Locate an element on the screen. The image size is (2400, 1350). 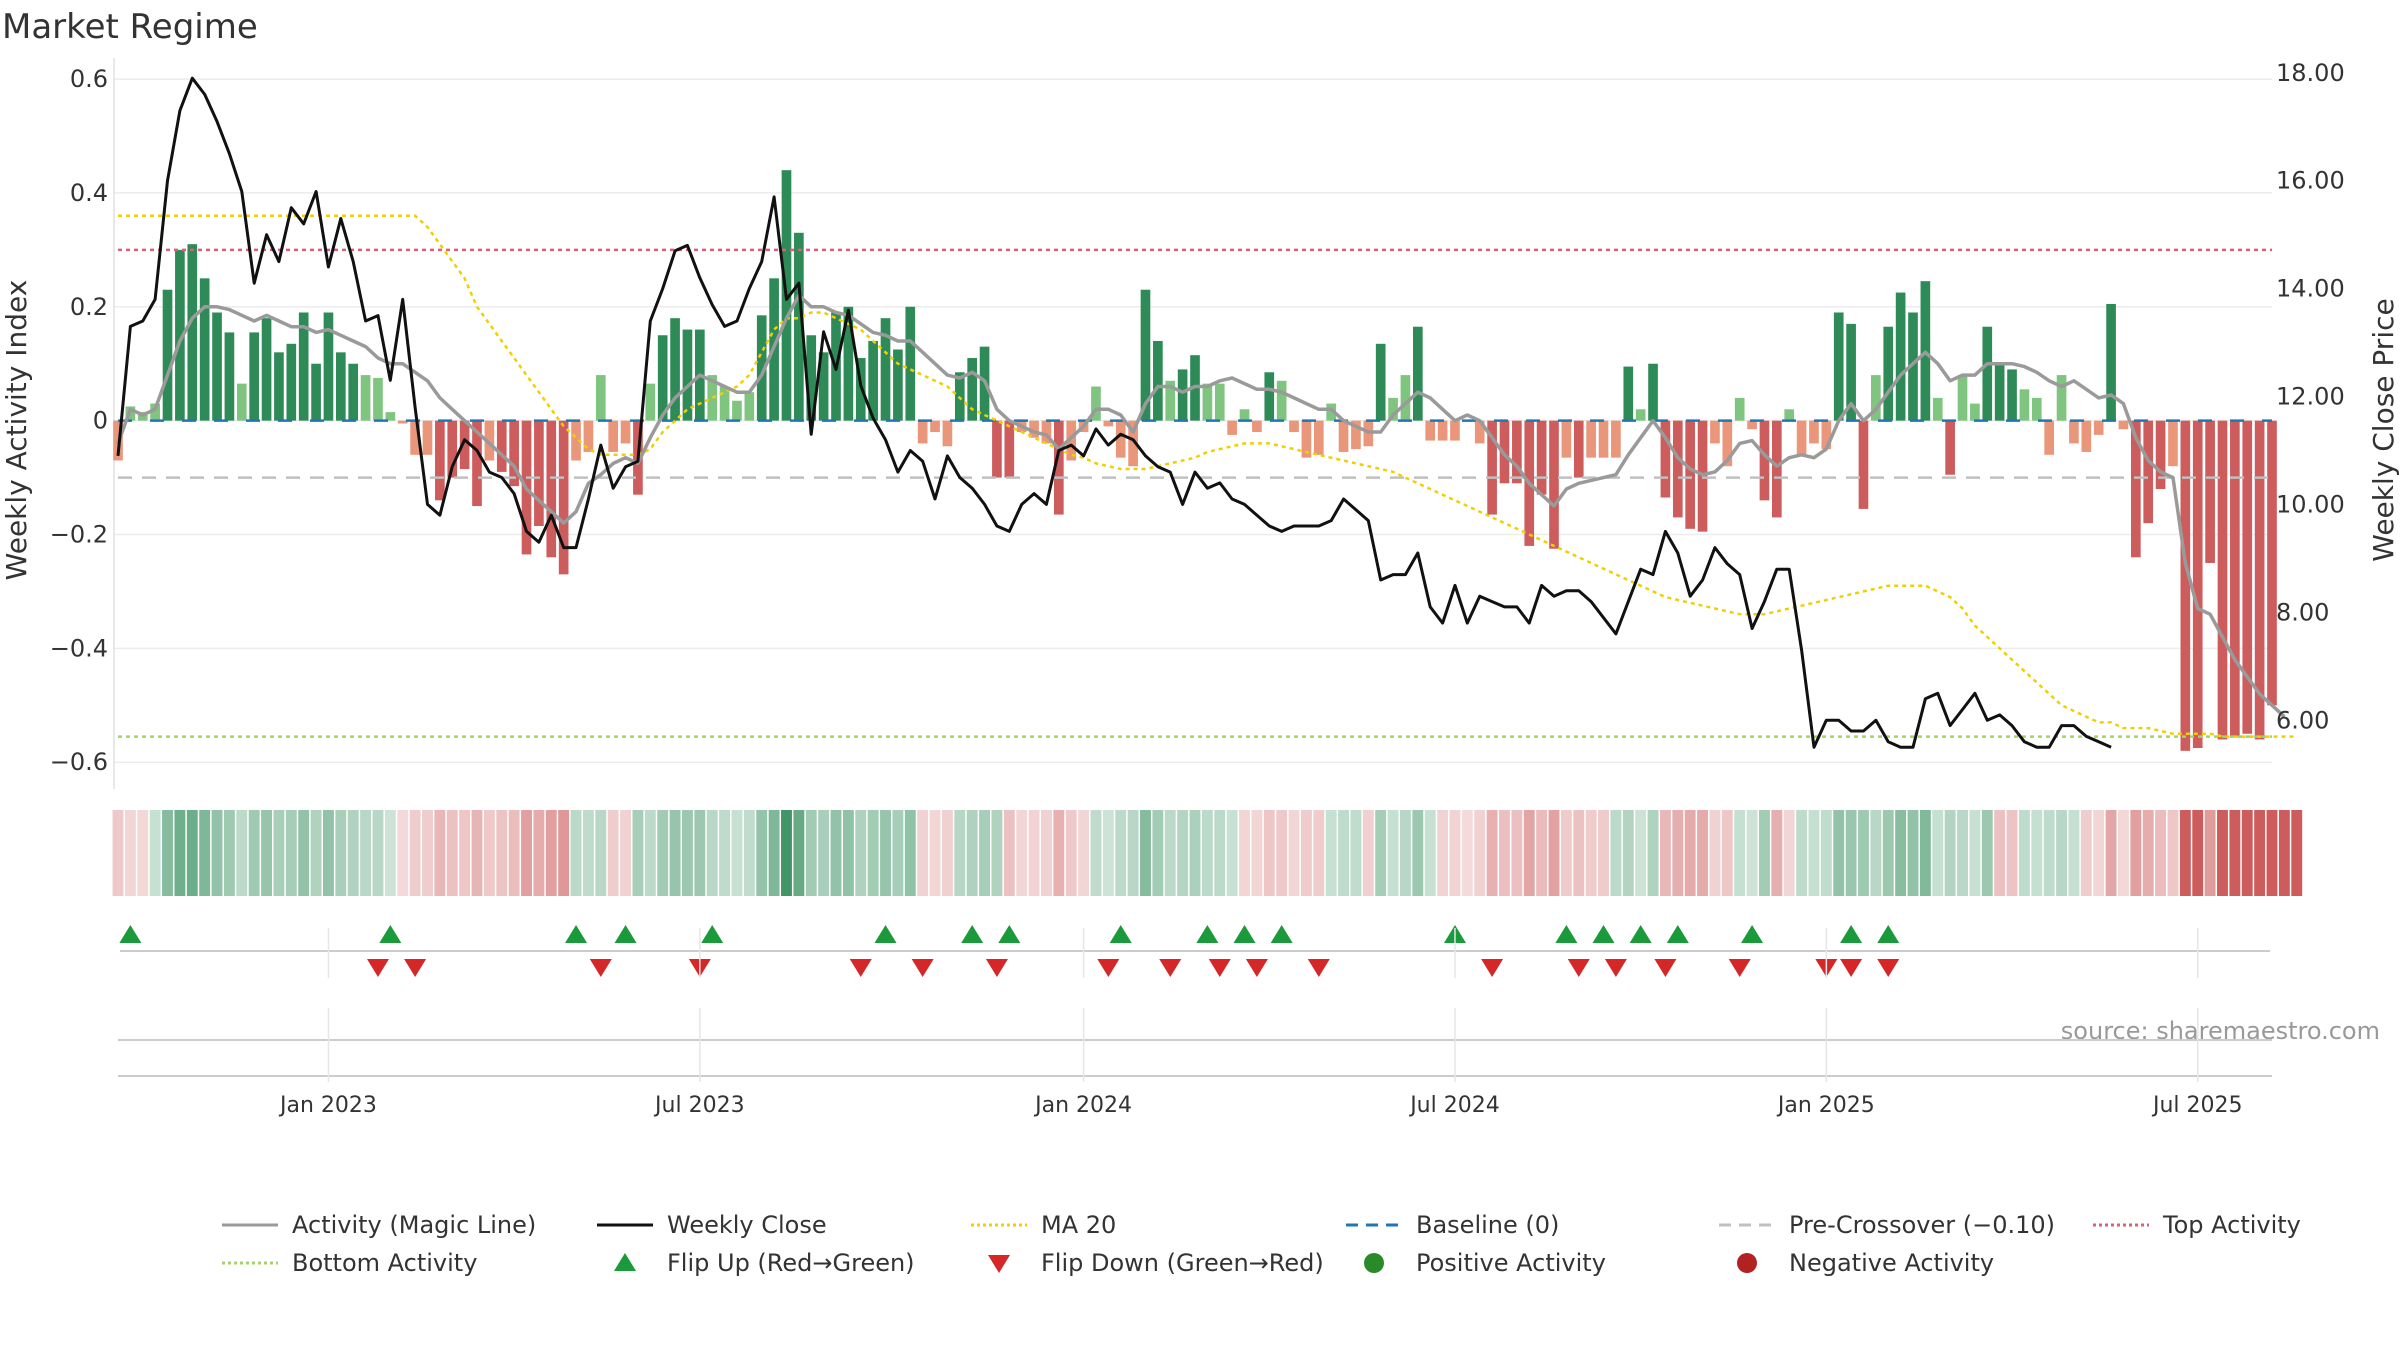
legend-item: Flip Down (Green→Red) is located at coordinates (1156, 1263).